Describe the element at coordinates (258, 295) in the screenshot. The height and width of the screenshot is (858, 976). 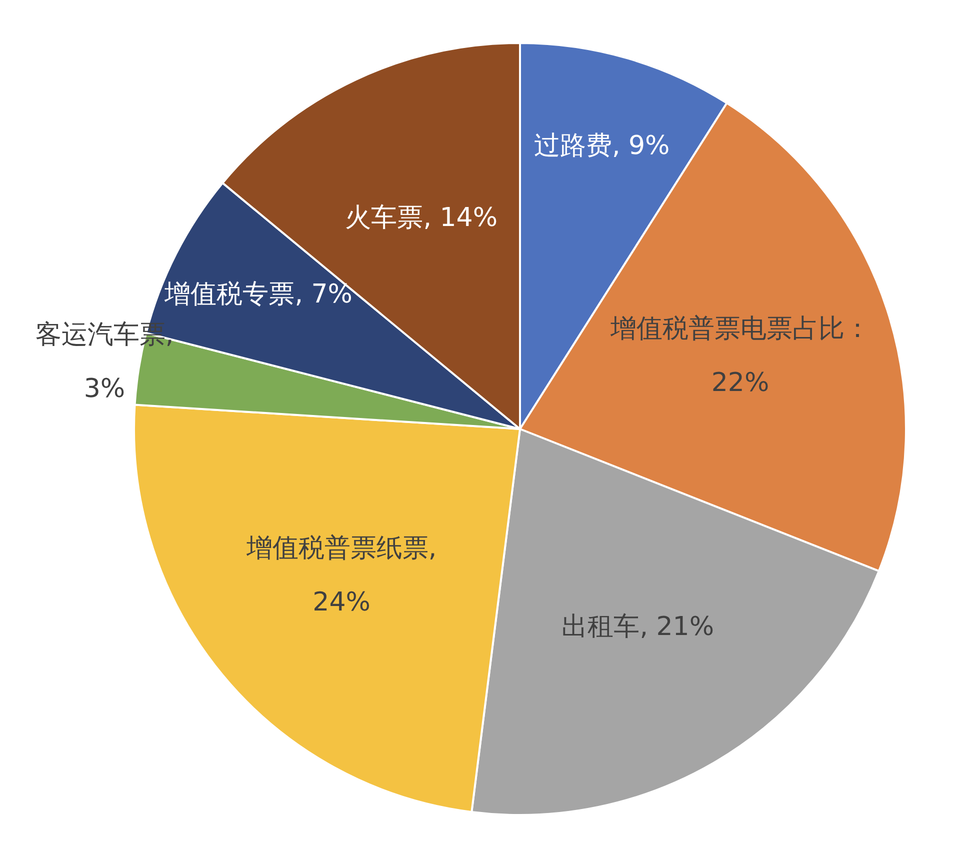
I see `slice-label: 增值税专票, 7%` at that location.